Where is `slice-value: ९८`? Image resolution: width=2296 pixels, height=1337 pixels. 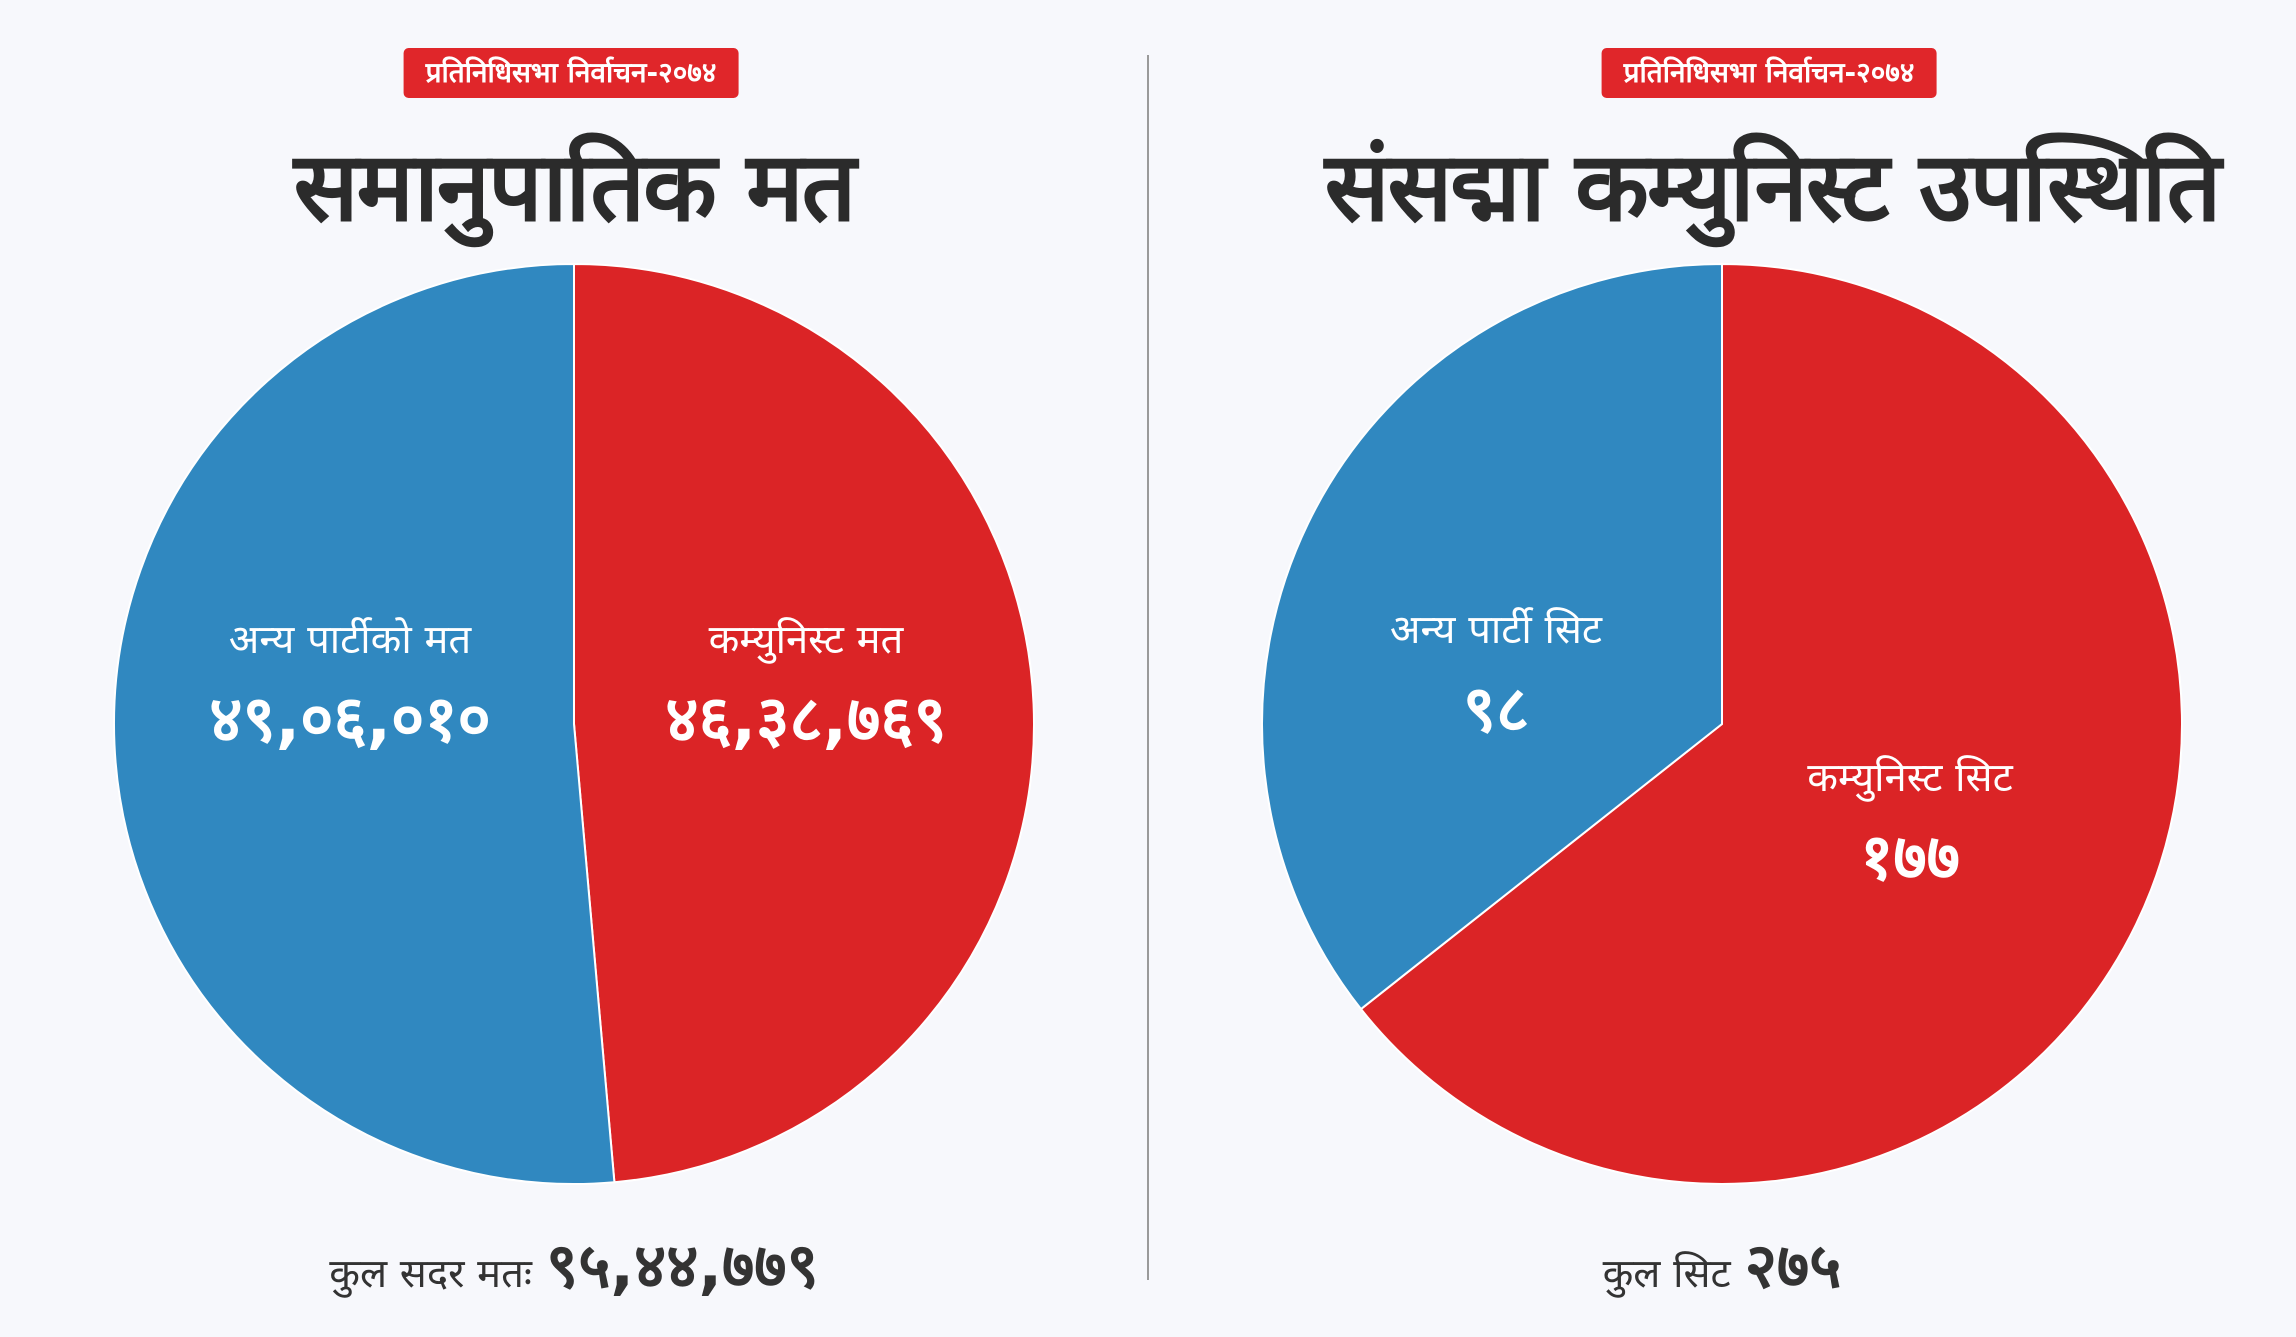
slice-value: ९८ is located at coordinates (1496, 710).